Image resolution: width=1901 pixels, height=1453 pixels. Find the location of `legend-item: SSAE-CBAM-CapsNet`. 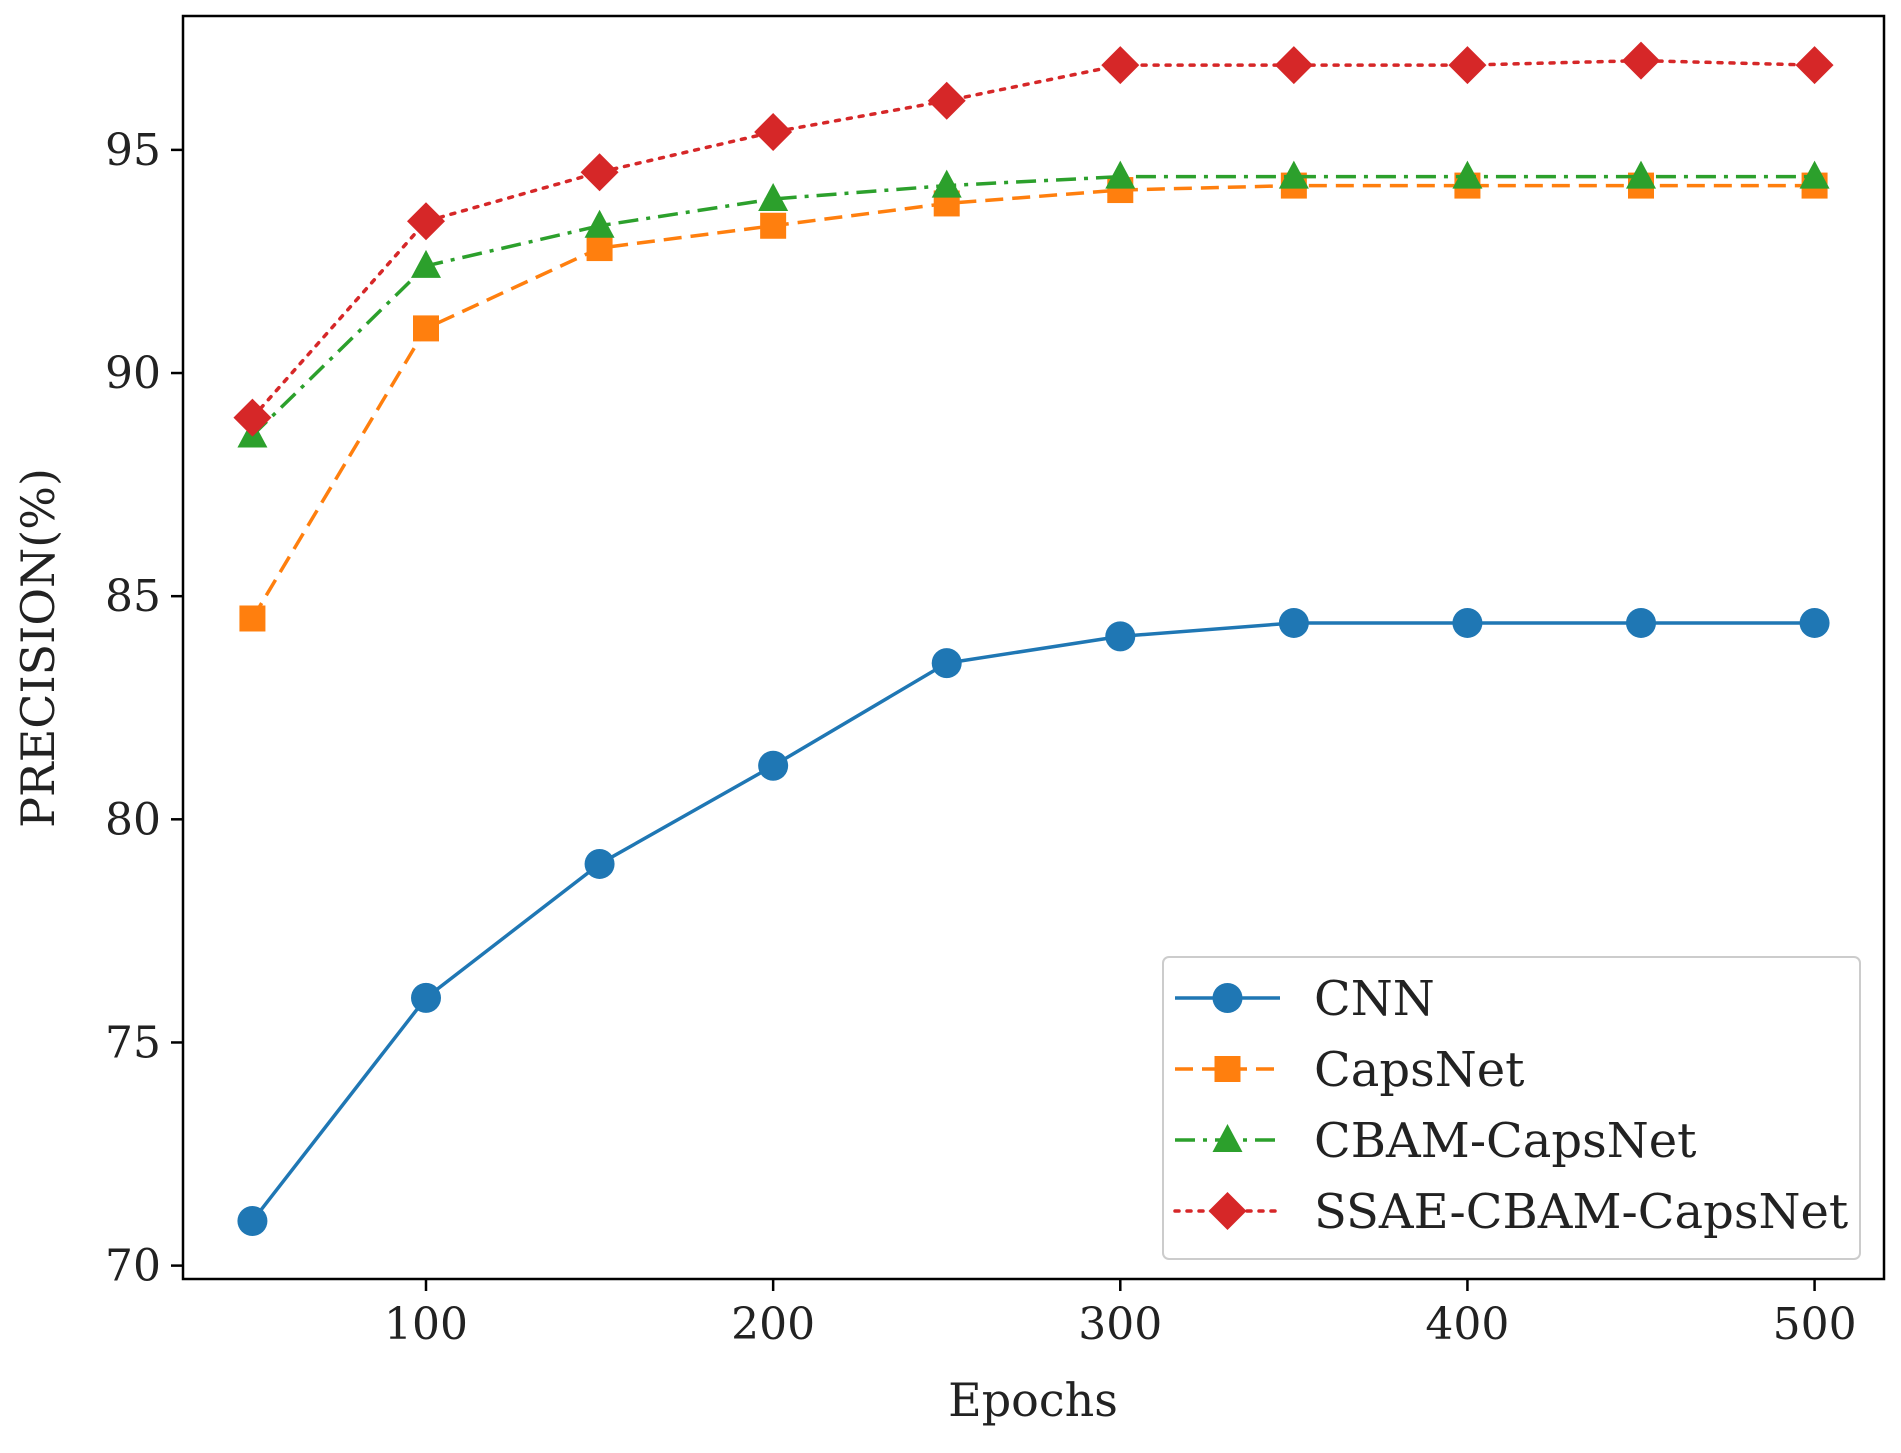

legend-item: SSAE-CBAM-CapsNet is located at coordinates (1510, 1212).